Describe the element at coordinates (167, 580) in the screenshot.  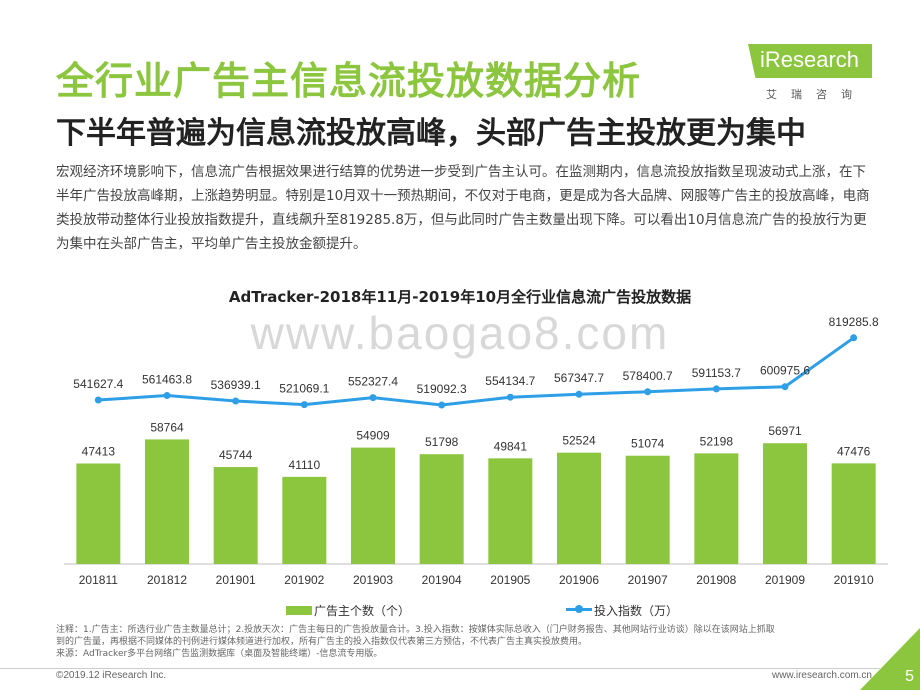
I see `x-tick-label: 201812` at that location.